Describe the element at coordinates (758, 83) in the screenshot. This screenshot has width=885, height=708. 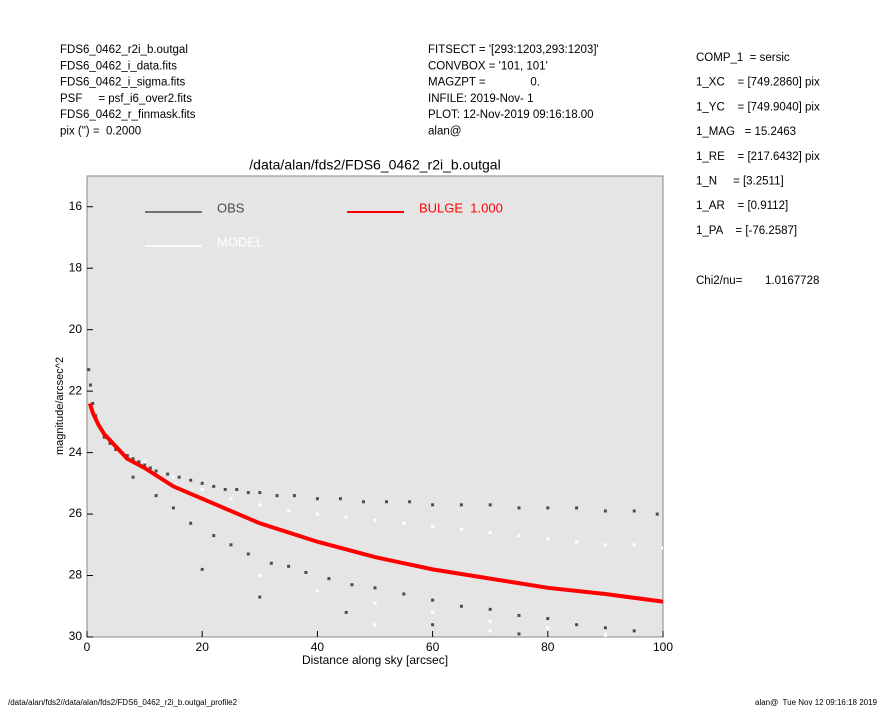
I see `header-right-line: 1_XC = [749.2860] pix` at that location.